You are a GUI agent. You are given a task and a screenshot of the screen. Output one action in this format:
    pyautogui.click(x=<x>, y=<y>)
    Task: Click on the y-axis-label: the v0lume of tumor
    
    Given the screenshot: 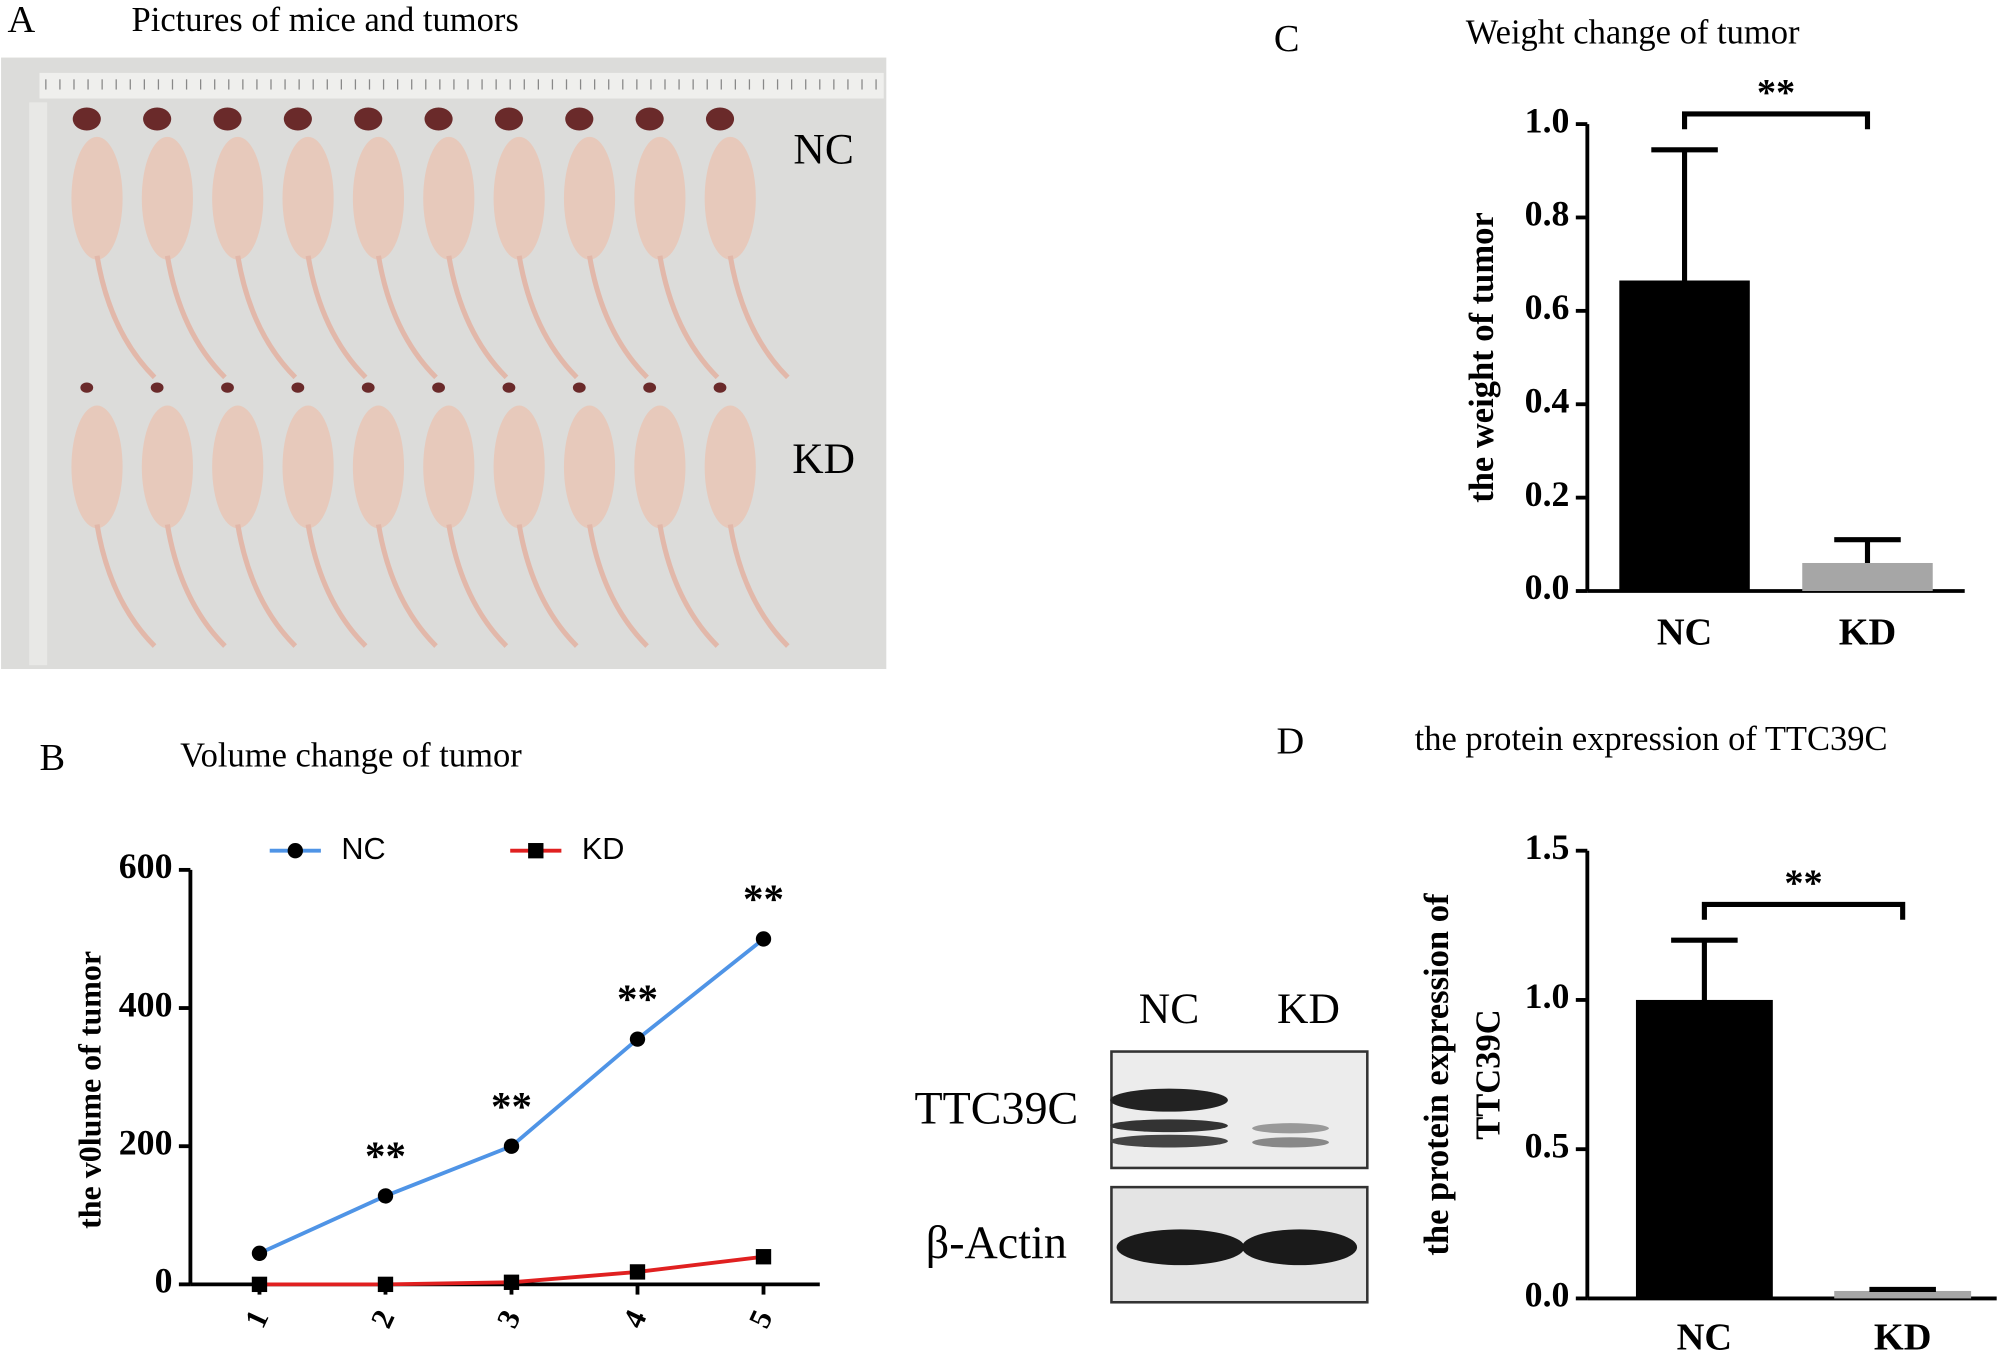 What is the action you would take?
    pyautogui.click(x=90, y=1090)
    